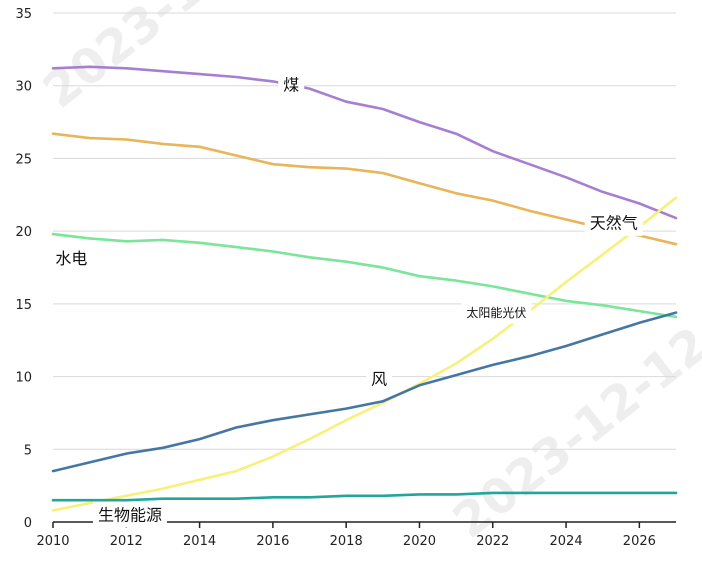  Describe the element at coordinates (23, 14) in the screenshot. I see `y-tick-label: 35` at that location.